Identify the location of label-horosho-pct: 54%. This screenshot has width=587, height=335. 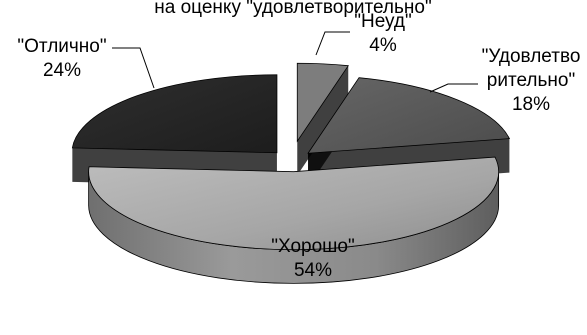
(313, 270).